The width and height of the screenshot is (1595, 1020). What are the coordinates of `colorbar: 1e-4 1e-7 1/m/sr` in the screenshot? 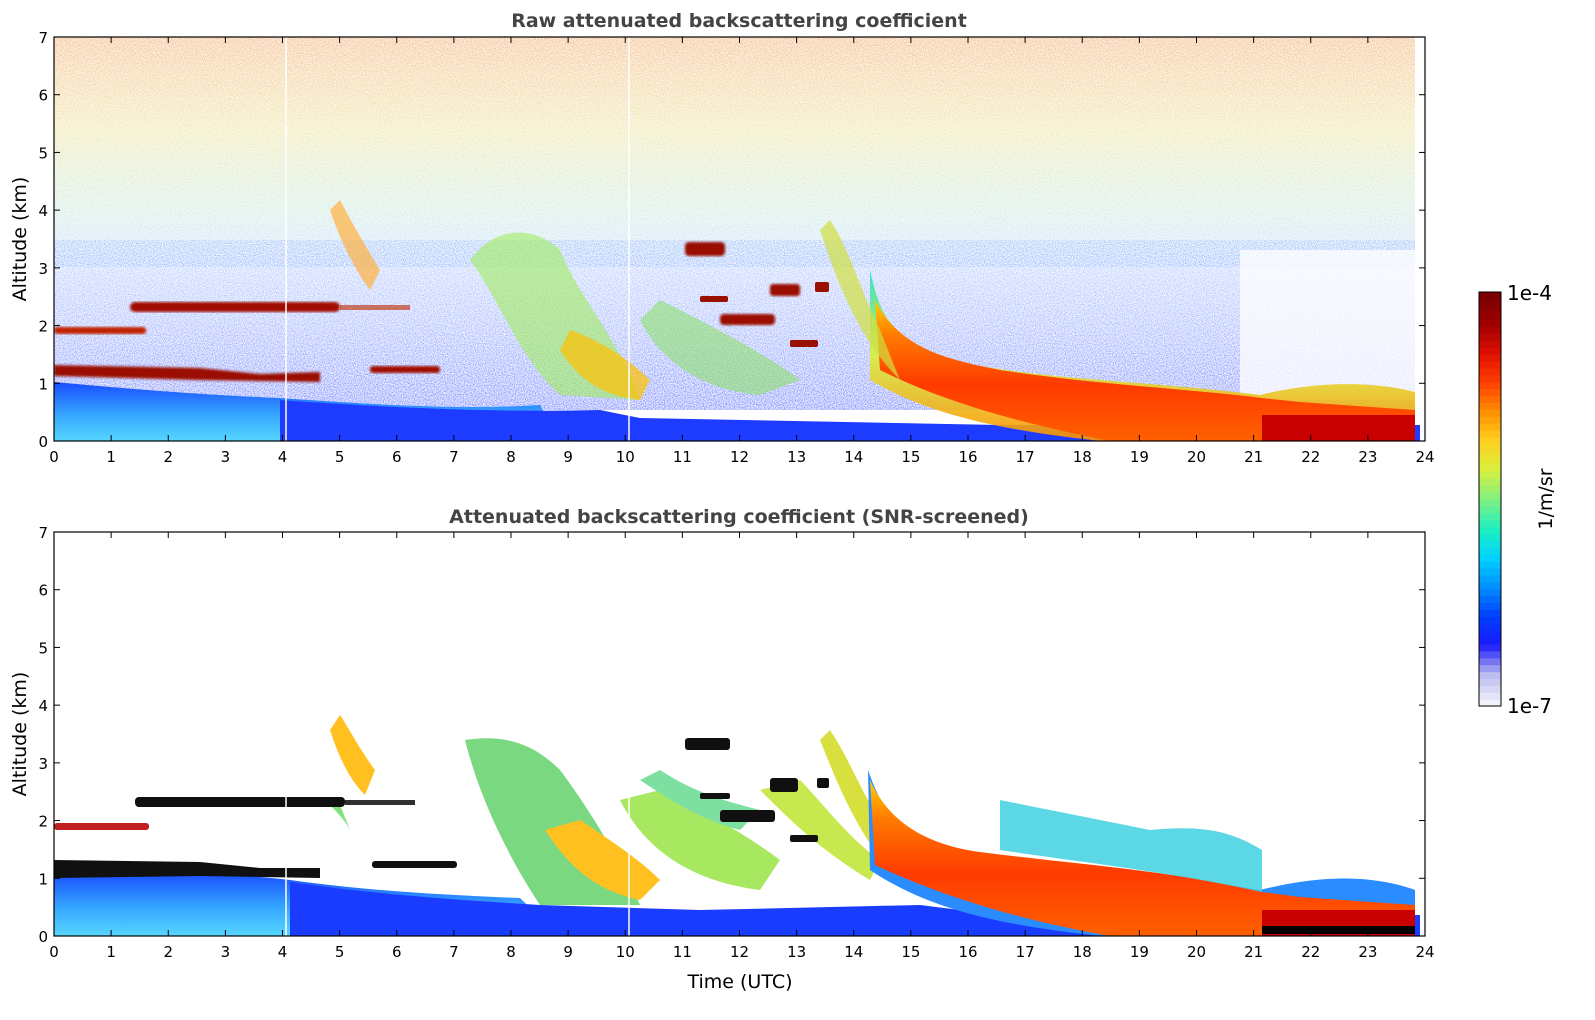 It's located at (1517, 499).